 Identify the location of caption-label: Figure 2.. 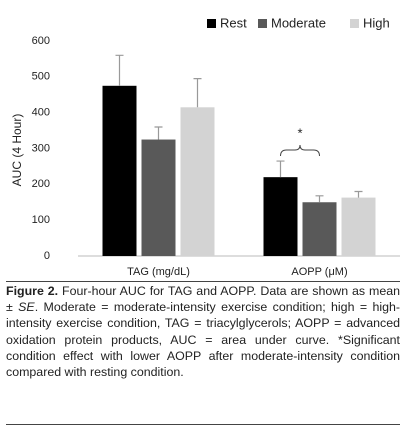
(32, 291).